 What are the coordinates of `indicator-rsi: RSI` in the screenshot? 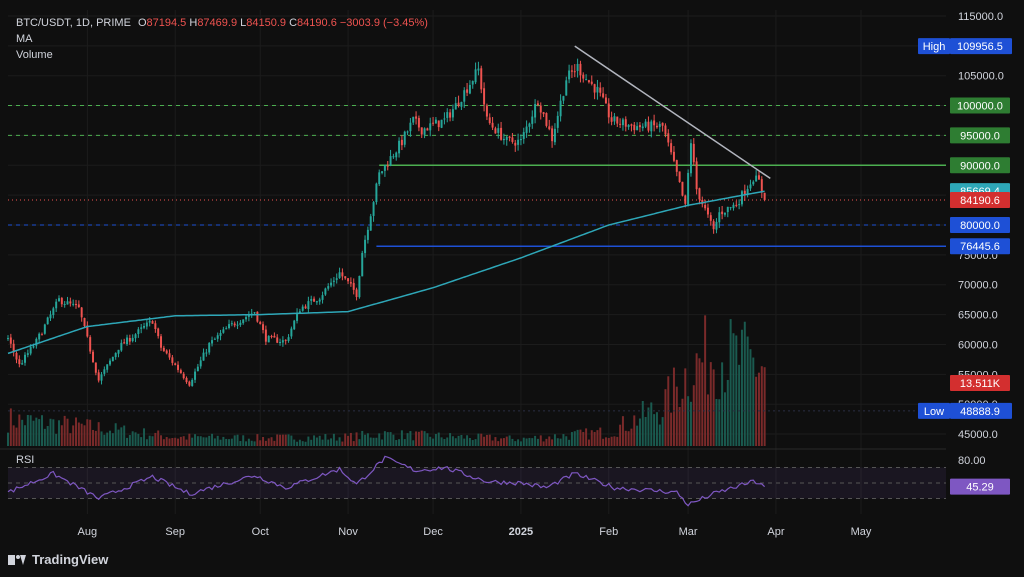 It's located at (25, 460).